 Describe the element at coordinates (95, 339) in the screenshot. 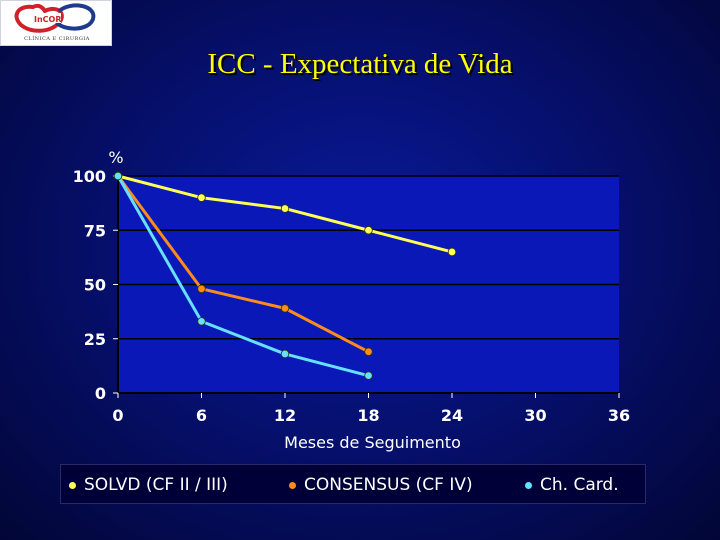

I see `y-tick-label: 25` at that location.